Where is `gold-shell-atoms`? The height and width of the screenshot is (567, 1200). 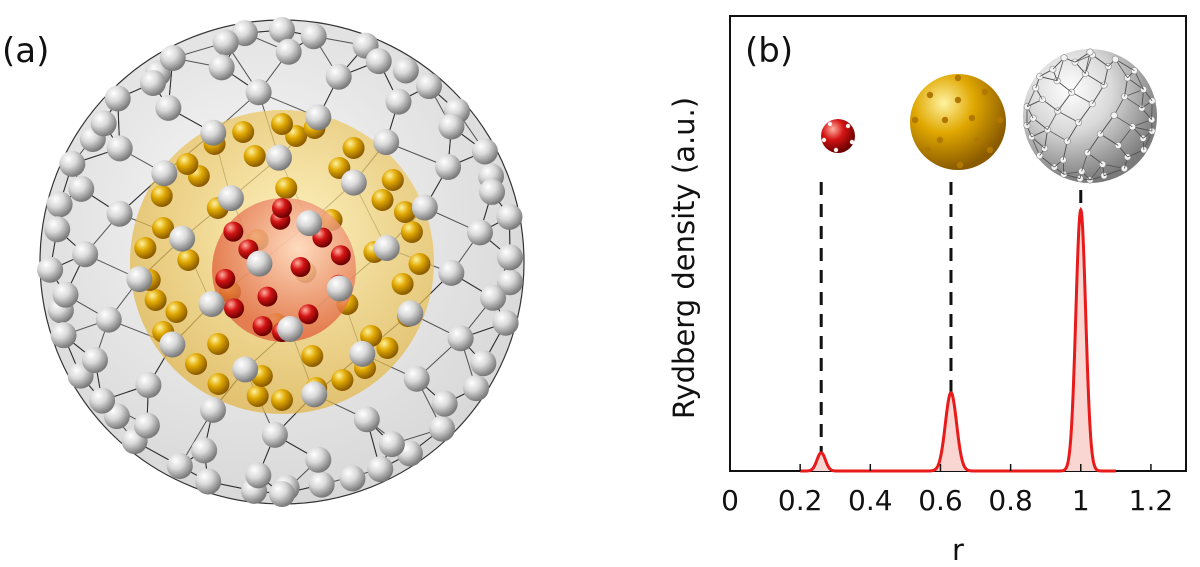
gold-shell-atoms is located at coordinates (282, 262).